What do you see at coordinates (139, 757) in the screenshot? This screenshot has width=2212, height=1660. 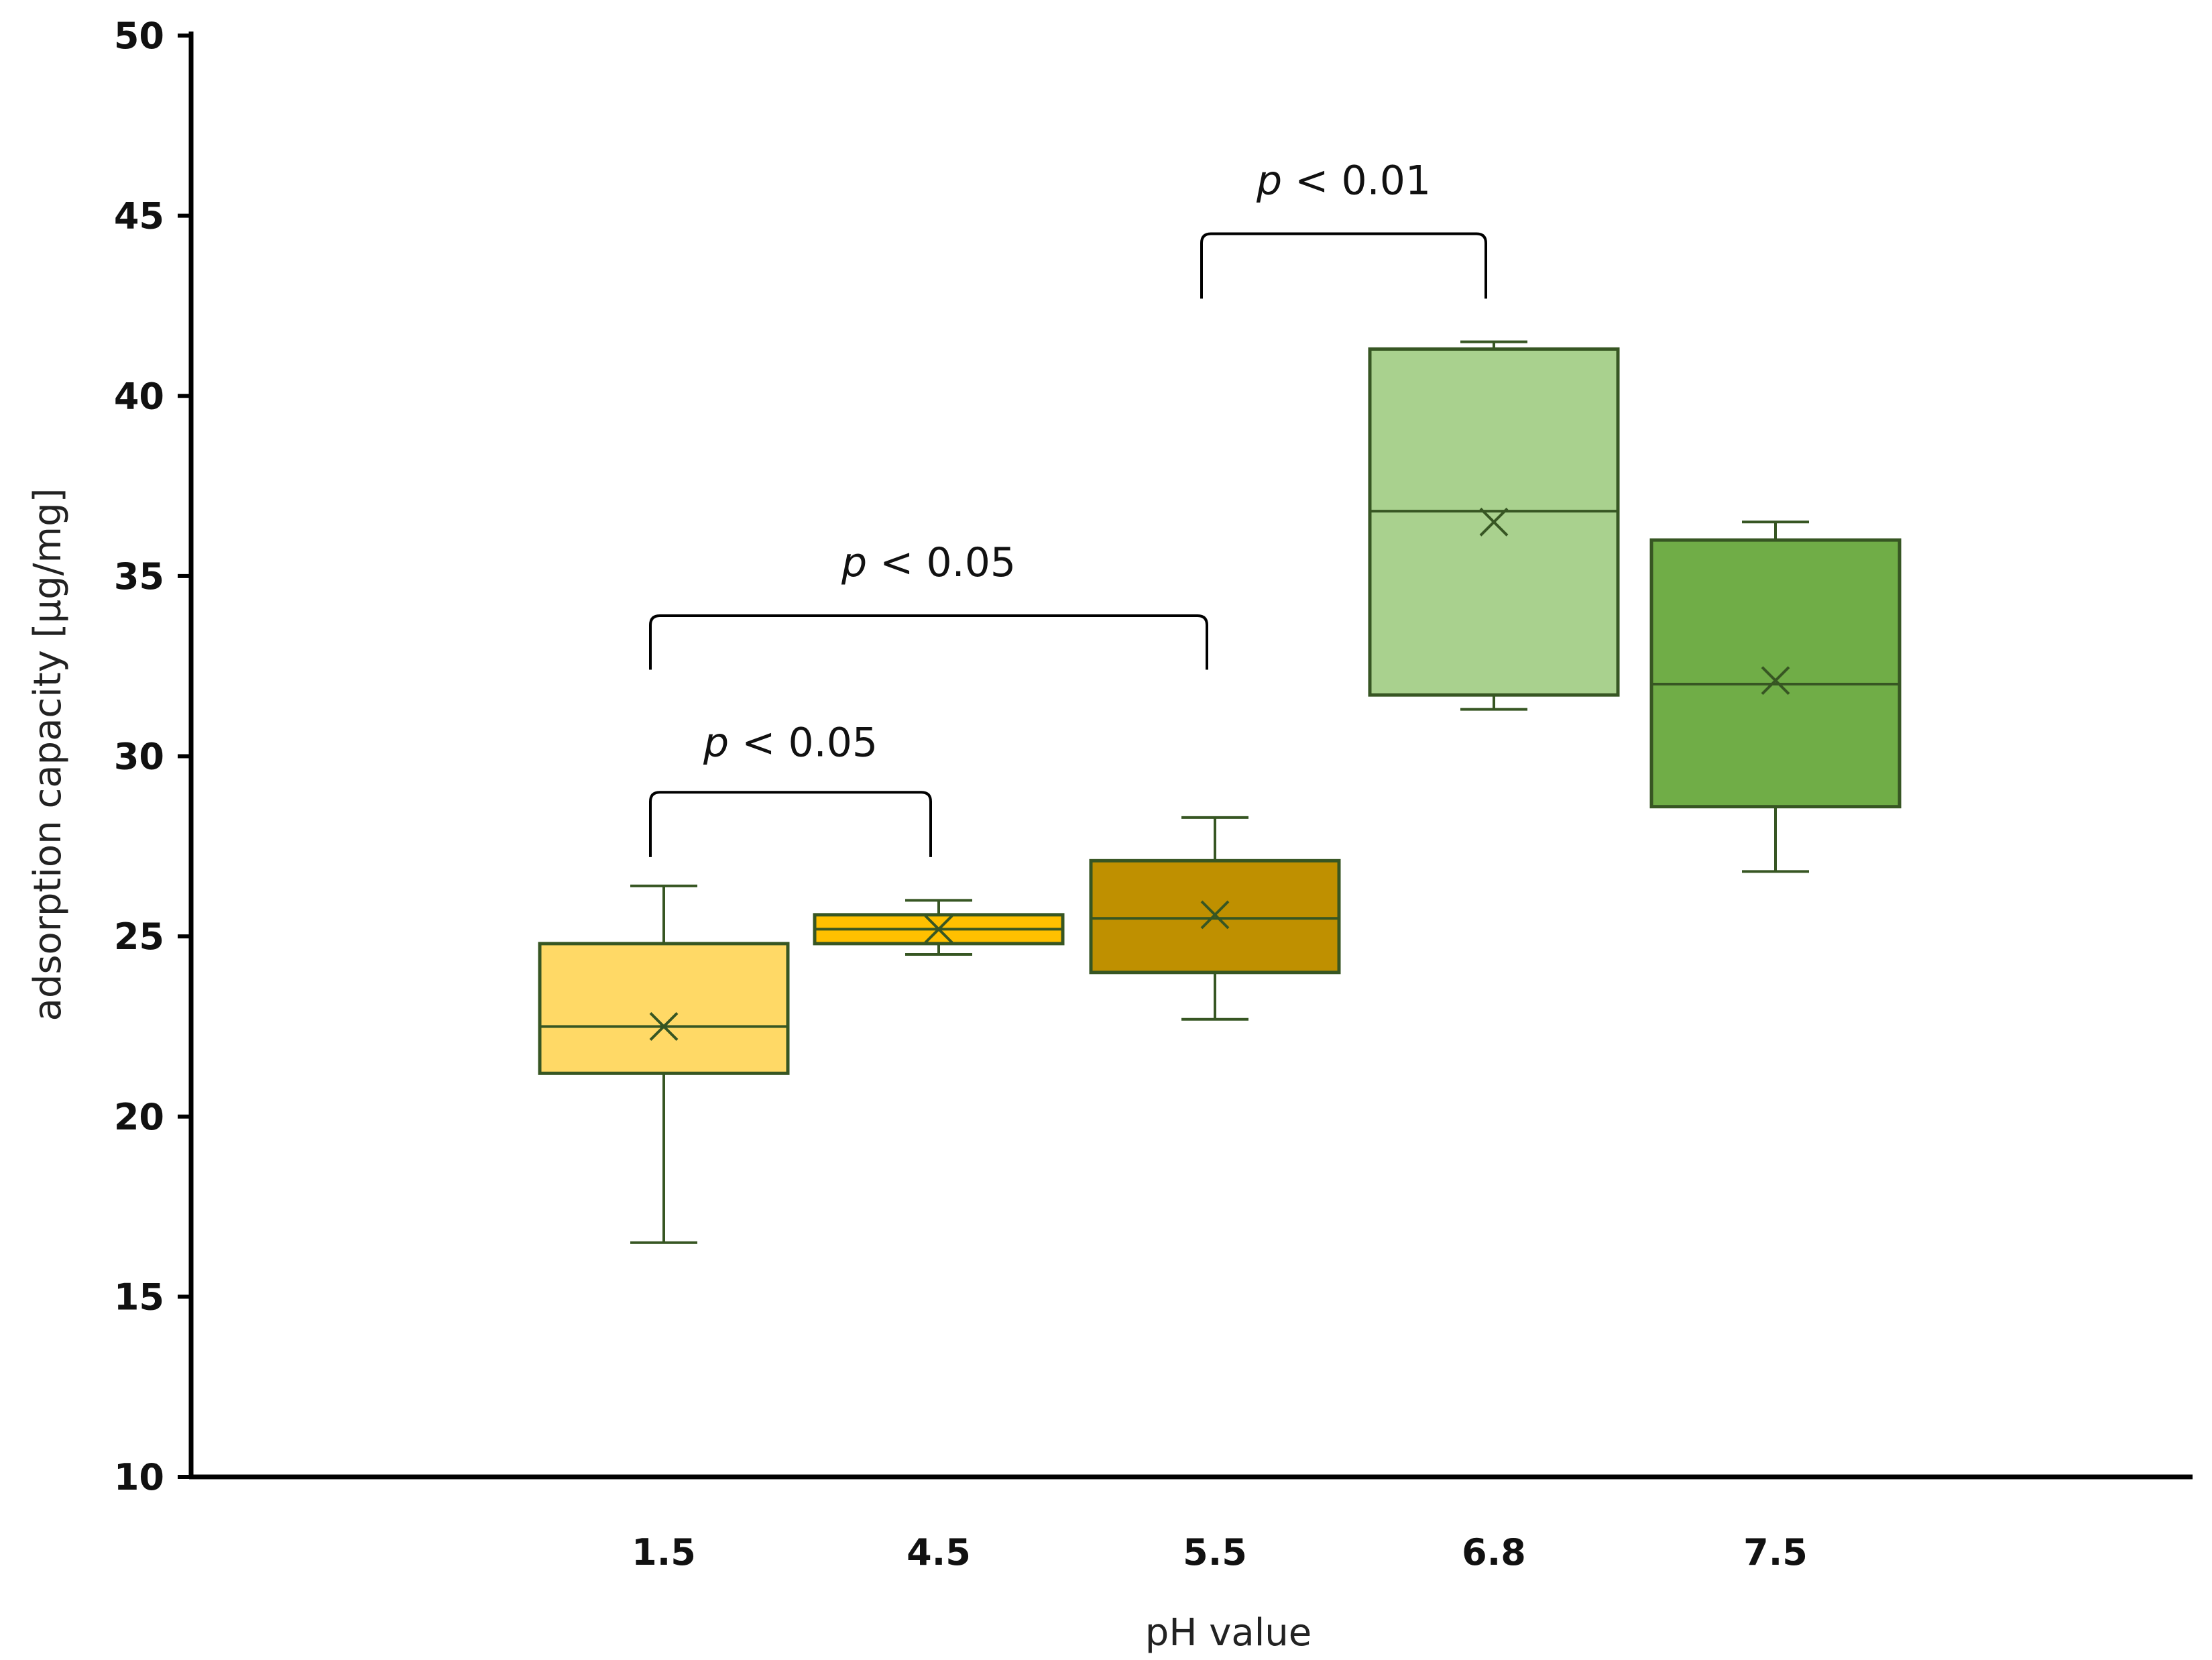 I see `y-tick-label: 30` at bounding box center [139, 757].